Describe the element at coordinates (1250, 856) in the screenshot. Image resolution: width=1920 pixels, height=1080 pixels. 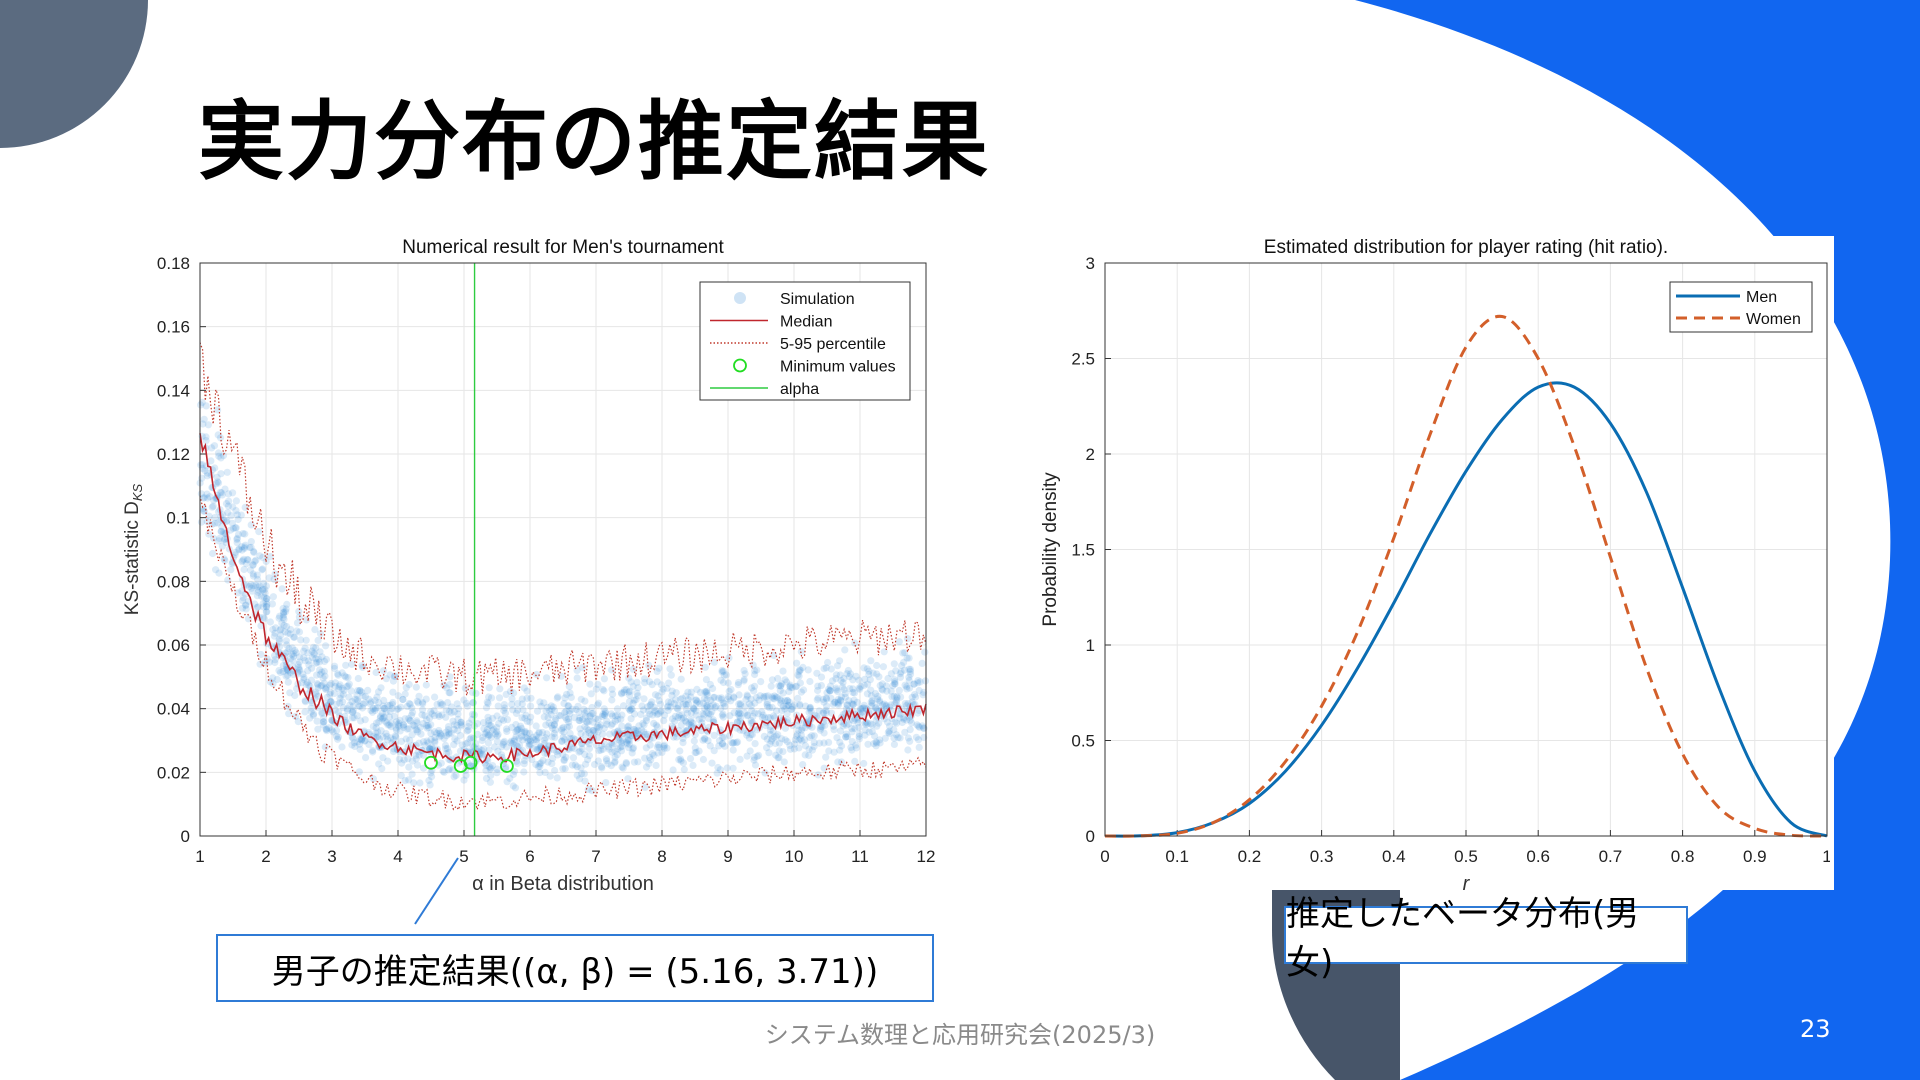
I see `x-tick-label: 0.2` at that location.